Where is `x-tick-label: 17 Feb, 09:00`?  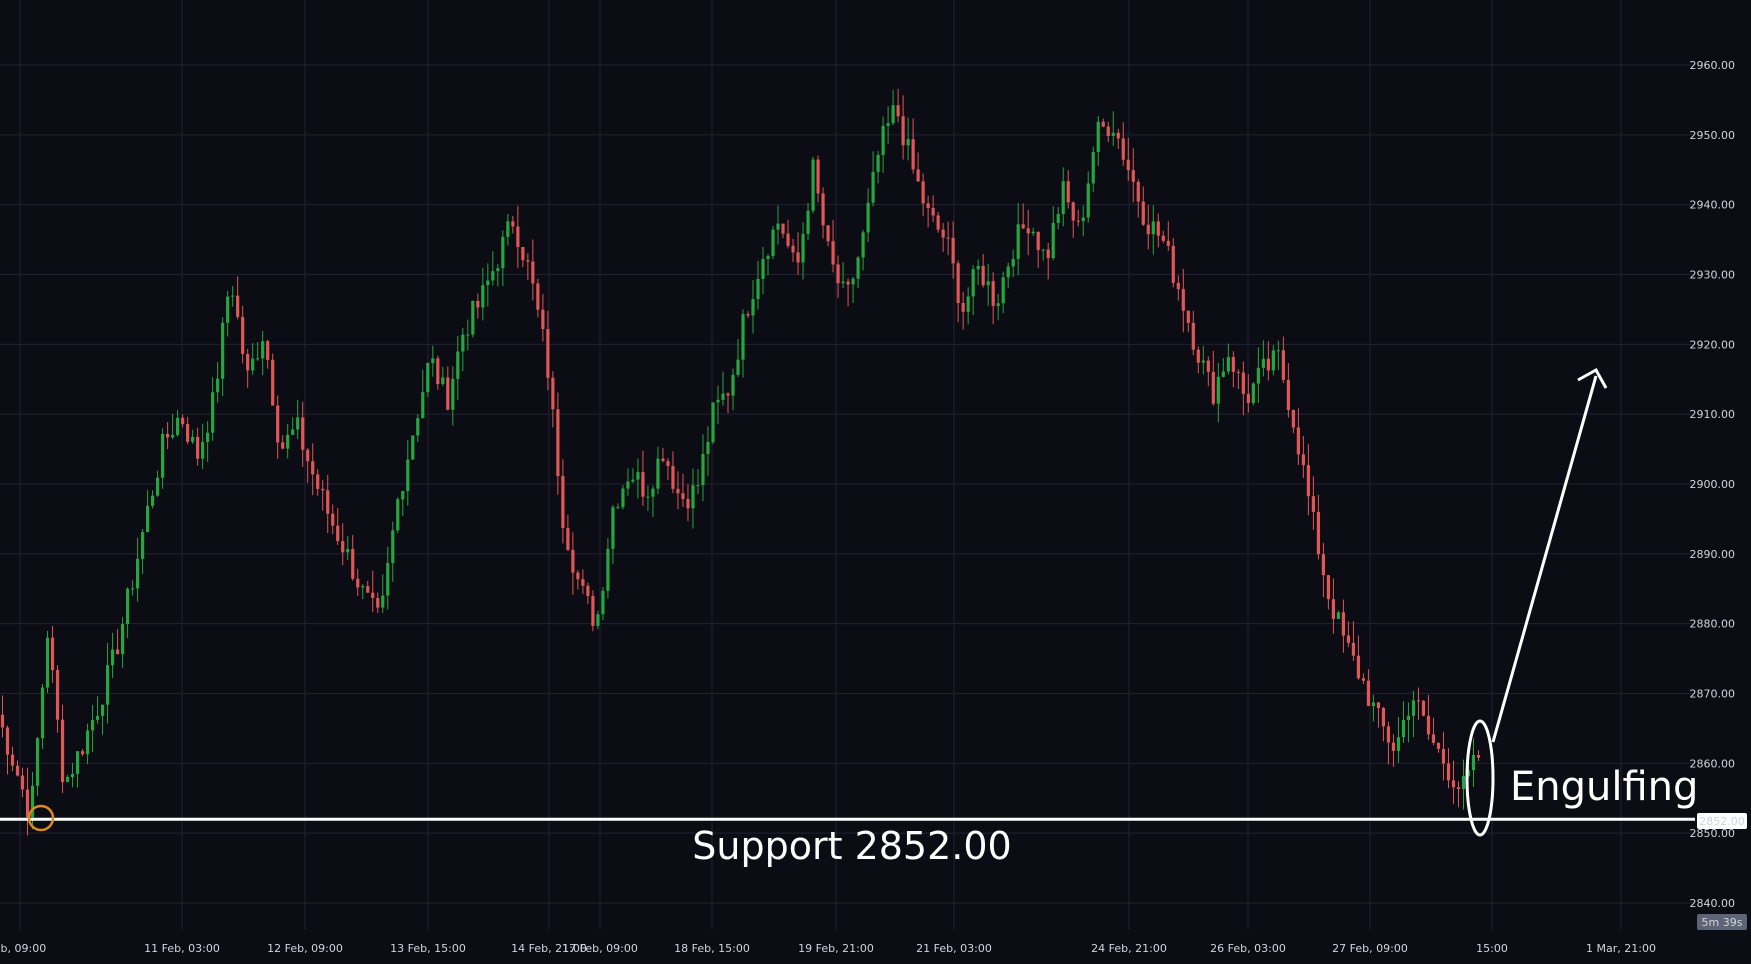 x-tick-label: 17 Feb, 09:00 is located at coordinates (600, 948).